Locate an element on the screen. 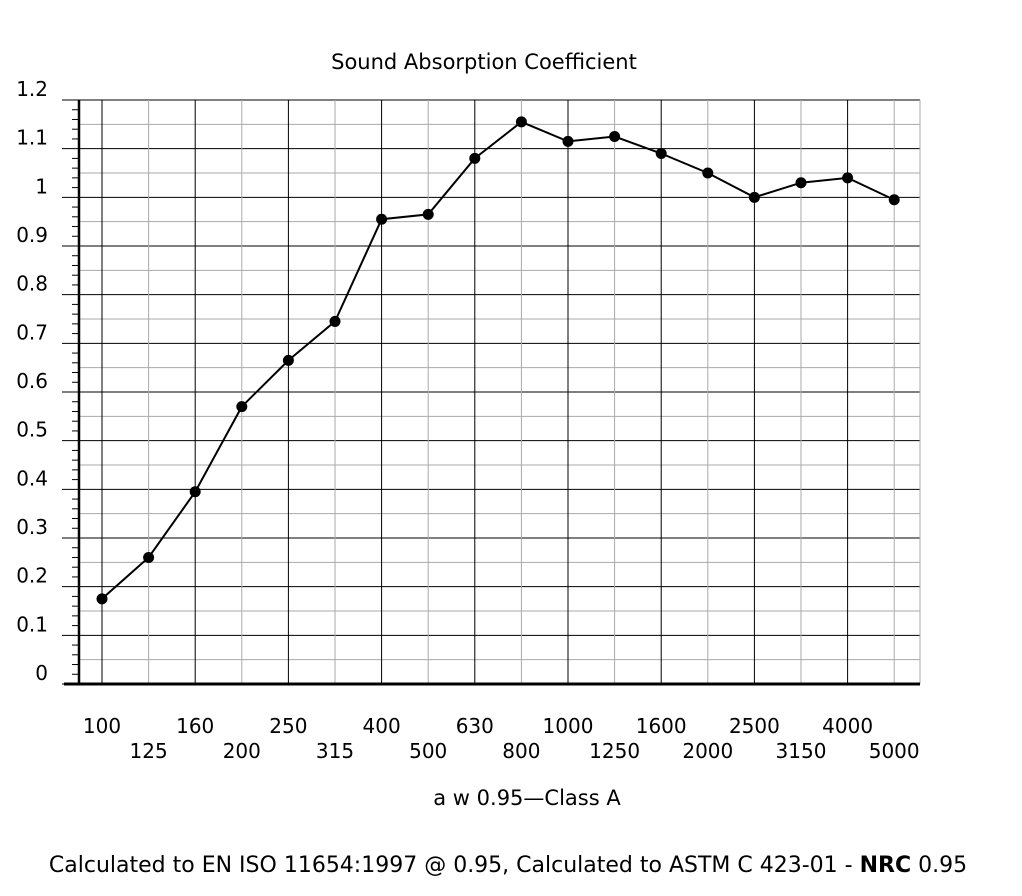 This screenshot has width=1022, height=896. x-tick-label: 3150 is located at coordinates (801, 751).